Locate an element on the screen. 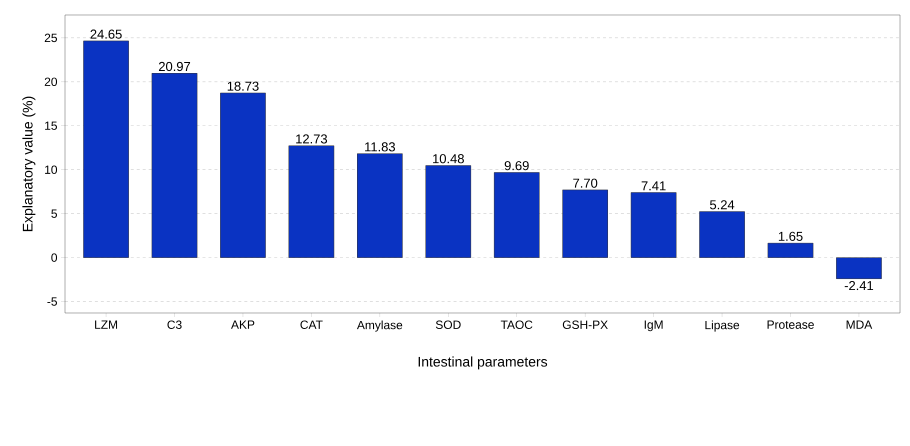 The width and height of the screenshot is (910, 446). data-label: 9.69 is located at coordinates (516, 165).